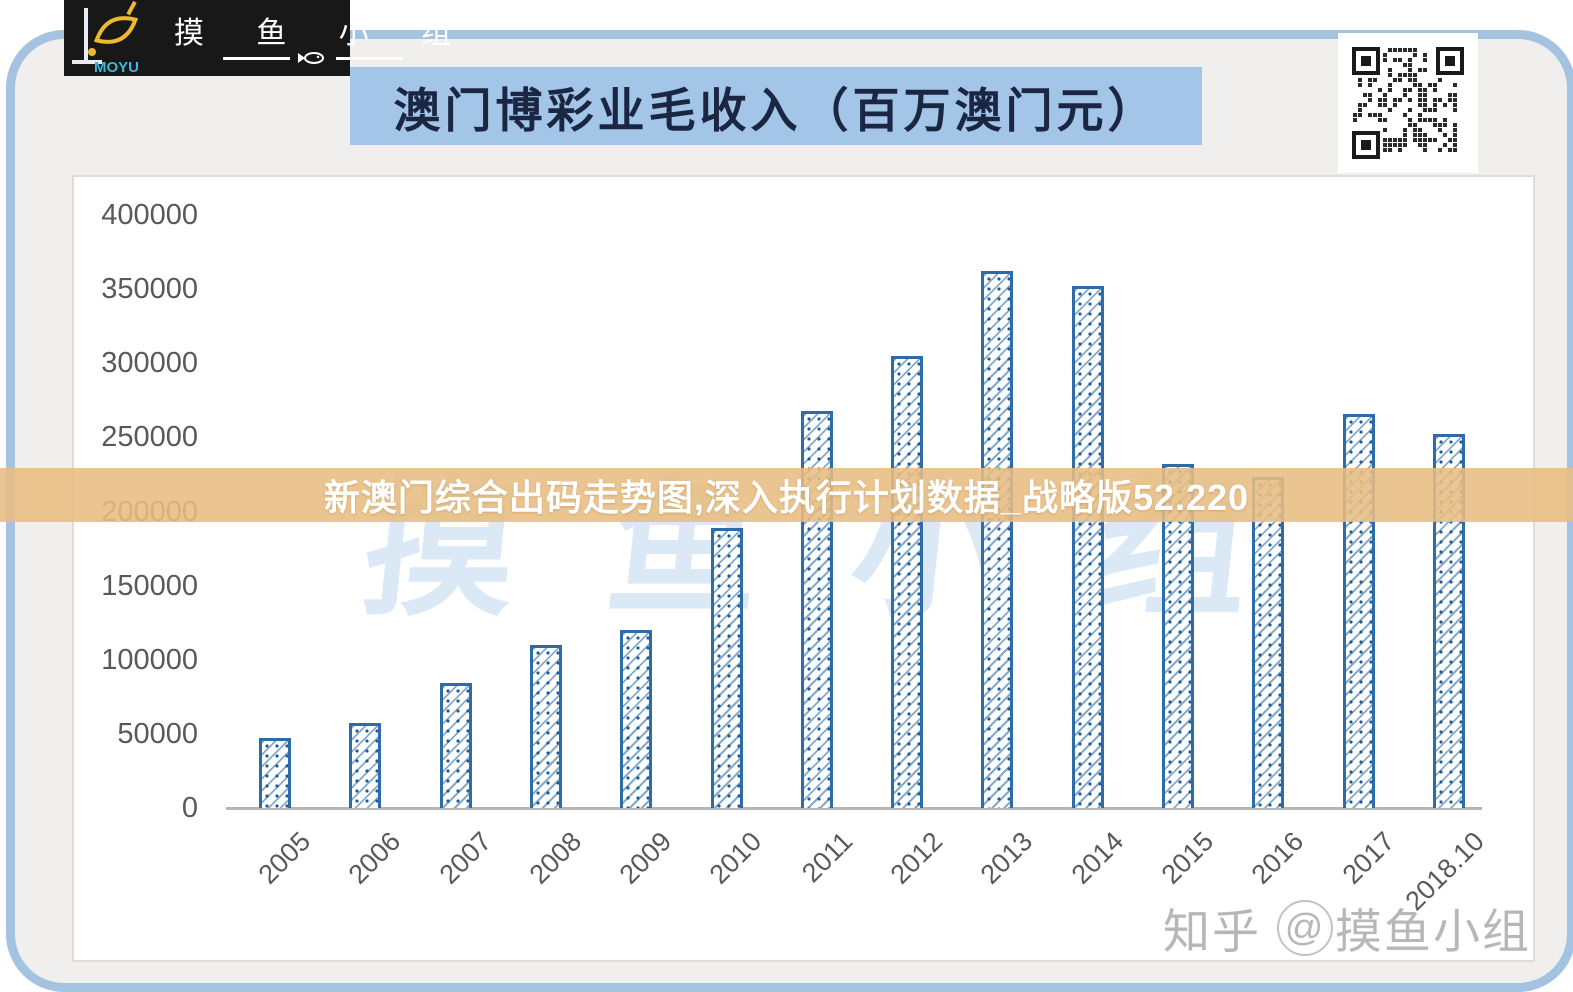 Image resolution: width=1573 pixels, height=992 pixels. What do you see at coordinates (116, 67) in the screenshot?
I see `logo-brand-text: MOYU` at bounding box center [116, 67].